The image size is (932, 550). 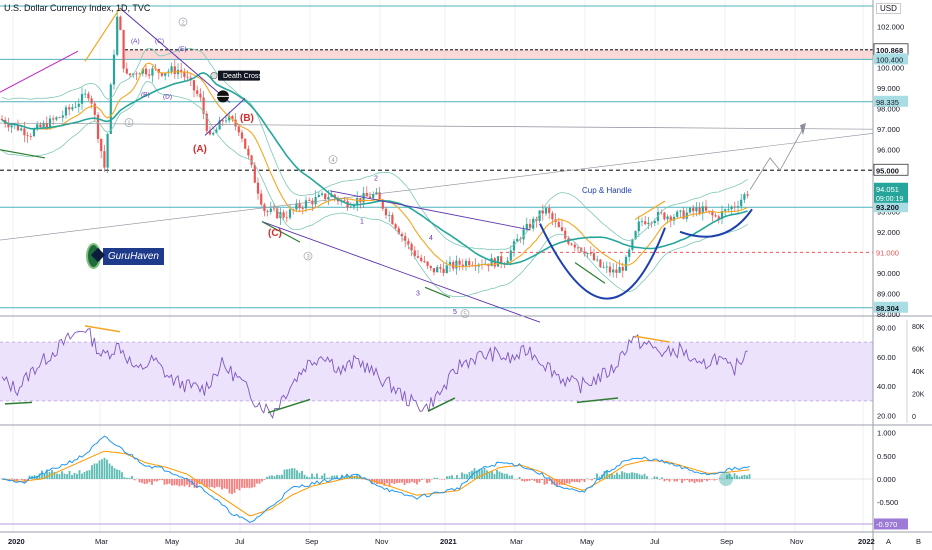 I want to click on channel-upper, so click(x=430, y=210).